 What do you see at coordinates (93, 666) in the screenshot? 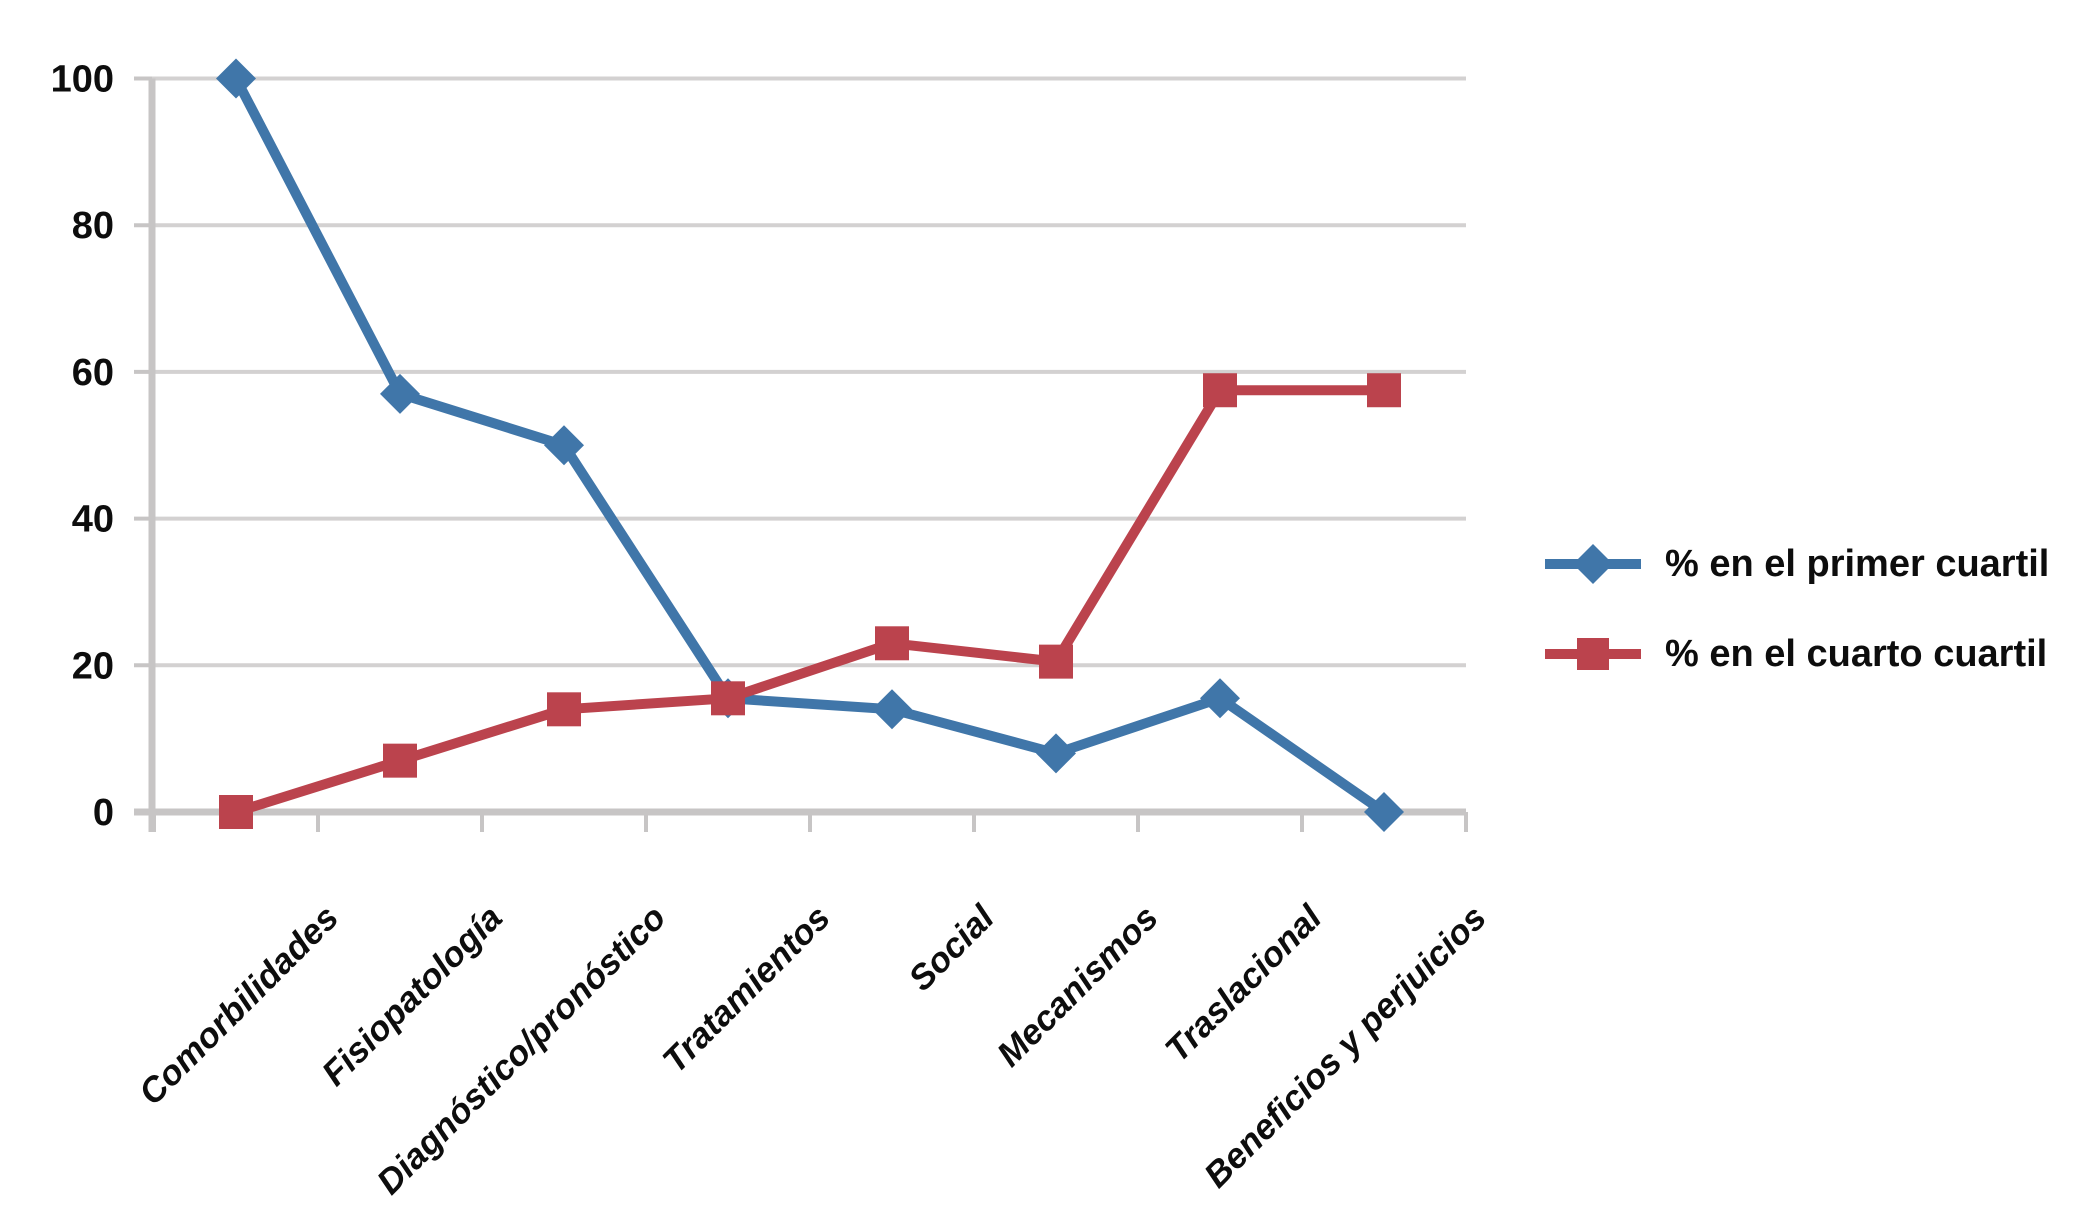
I see `y-axis-tick-label: 20` at bounding box center [93, 666].